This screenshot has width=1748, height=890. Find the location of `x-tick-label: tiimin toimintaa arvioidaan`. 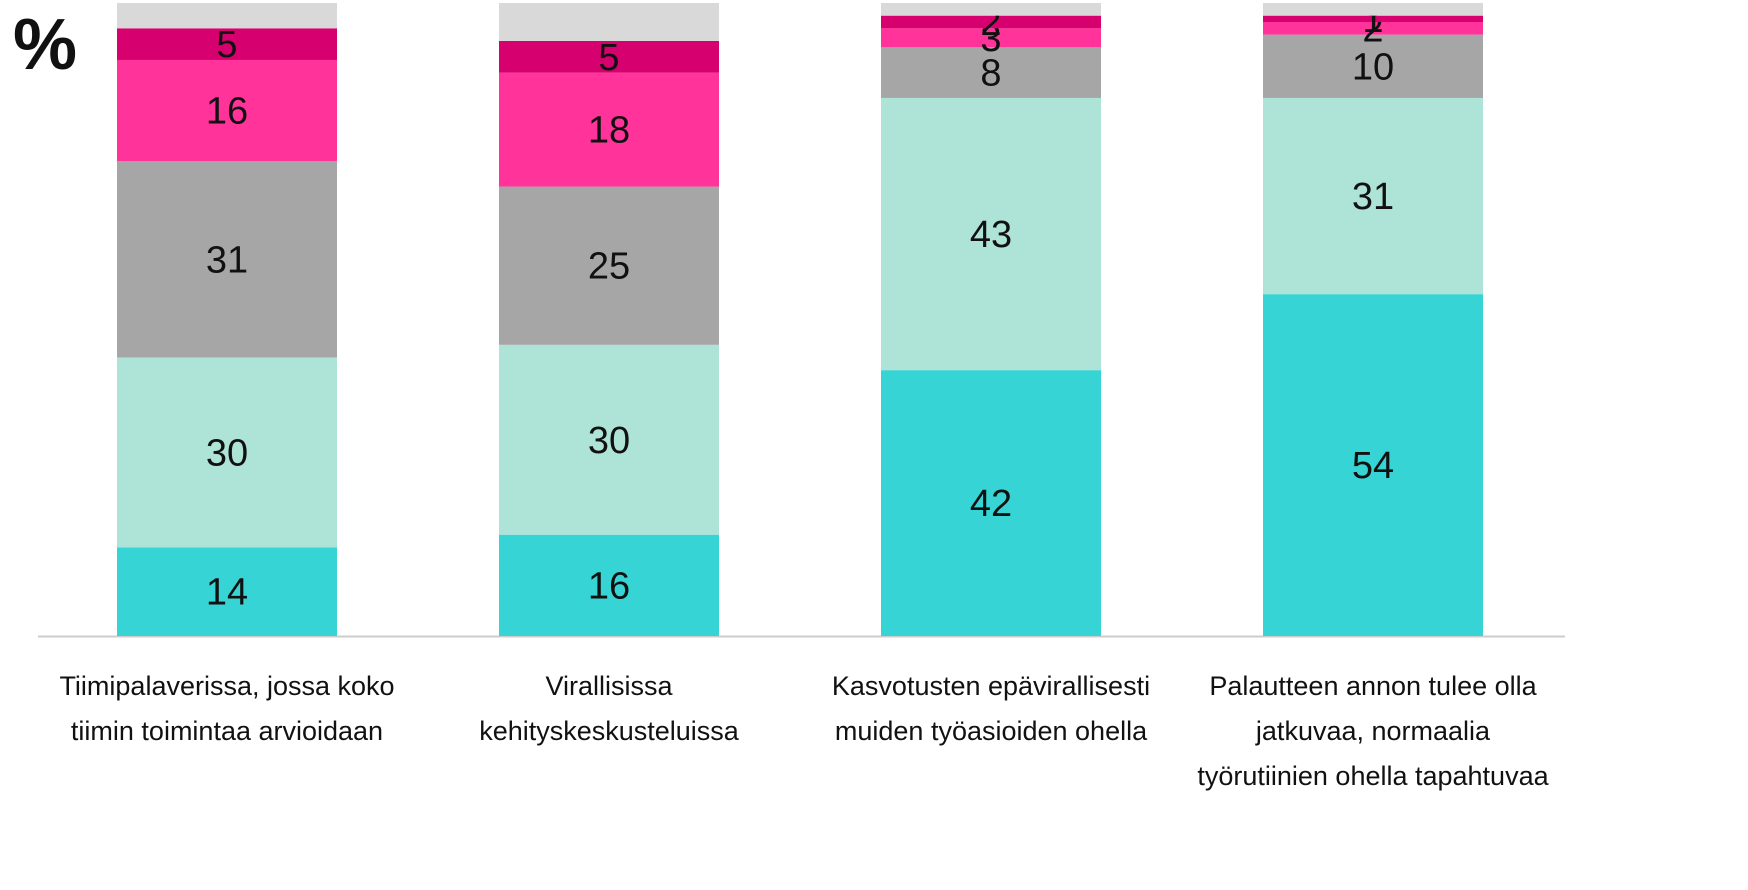

x-tick-label: tiimin toimintaa arvioidaan is located at coordinates (227, 731).